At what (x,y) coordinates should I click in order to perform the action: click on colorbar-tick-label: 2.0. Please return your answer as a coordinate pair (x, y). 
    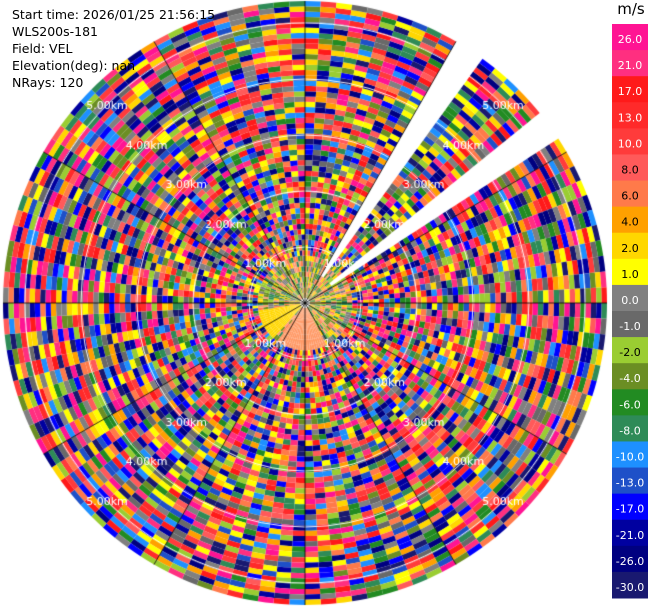
    Looking at the image, I should click on (630, 248).